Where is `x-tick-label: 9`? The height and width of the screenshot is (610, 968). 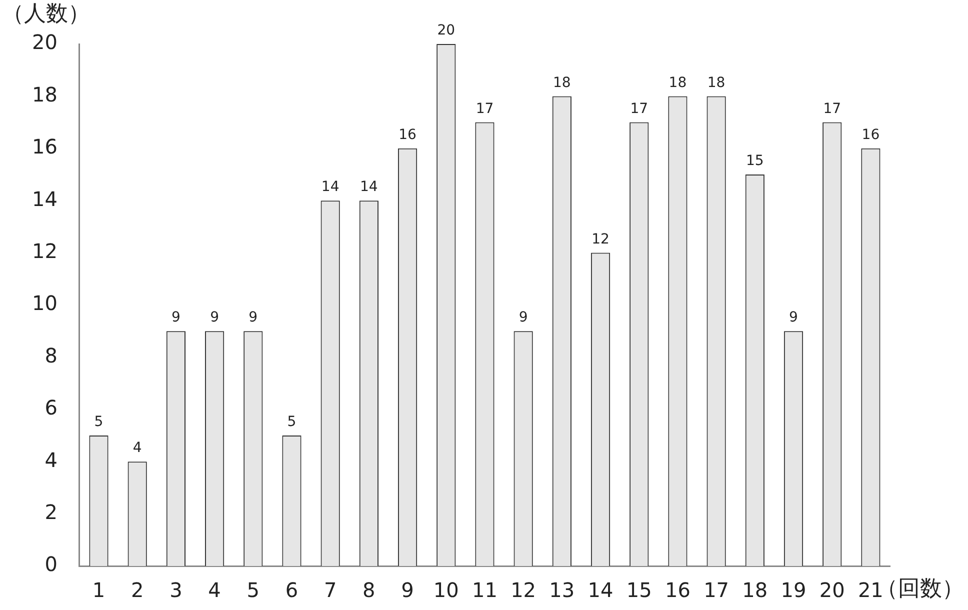
x-tick-label: 9 is located at coordinates (407, 590).